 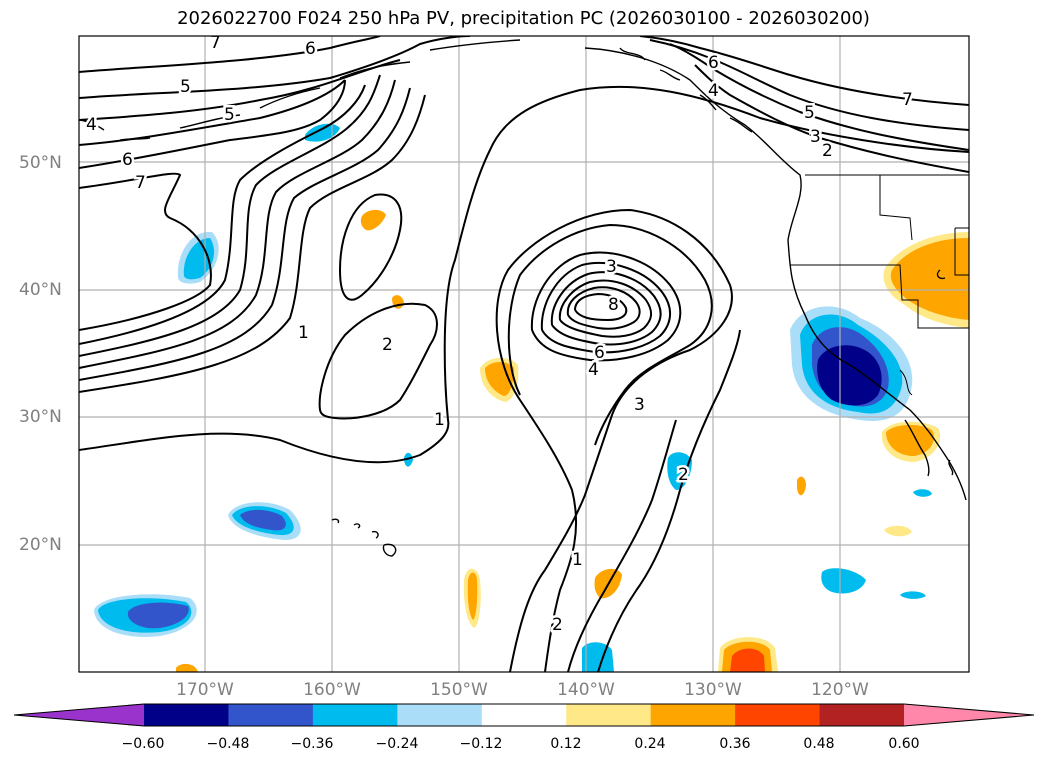 I want to click on lat-label-50n: 50°N, so click(x=40, y=163).